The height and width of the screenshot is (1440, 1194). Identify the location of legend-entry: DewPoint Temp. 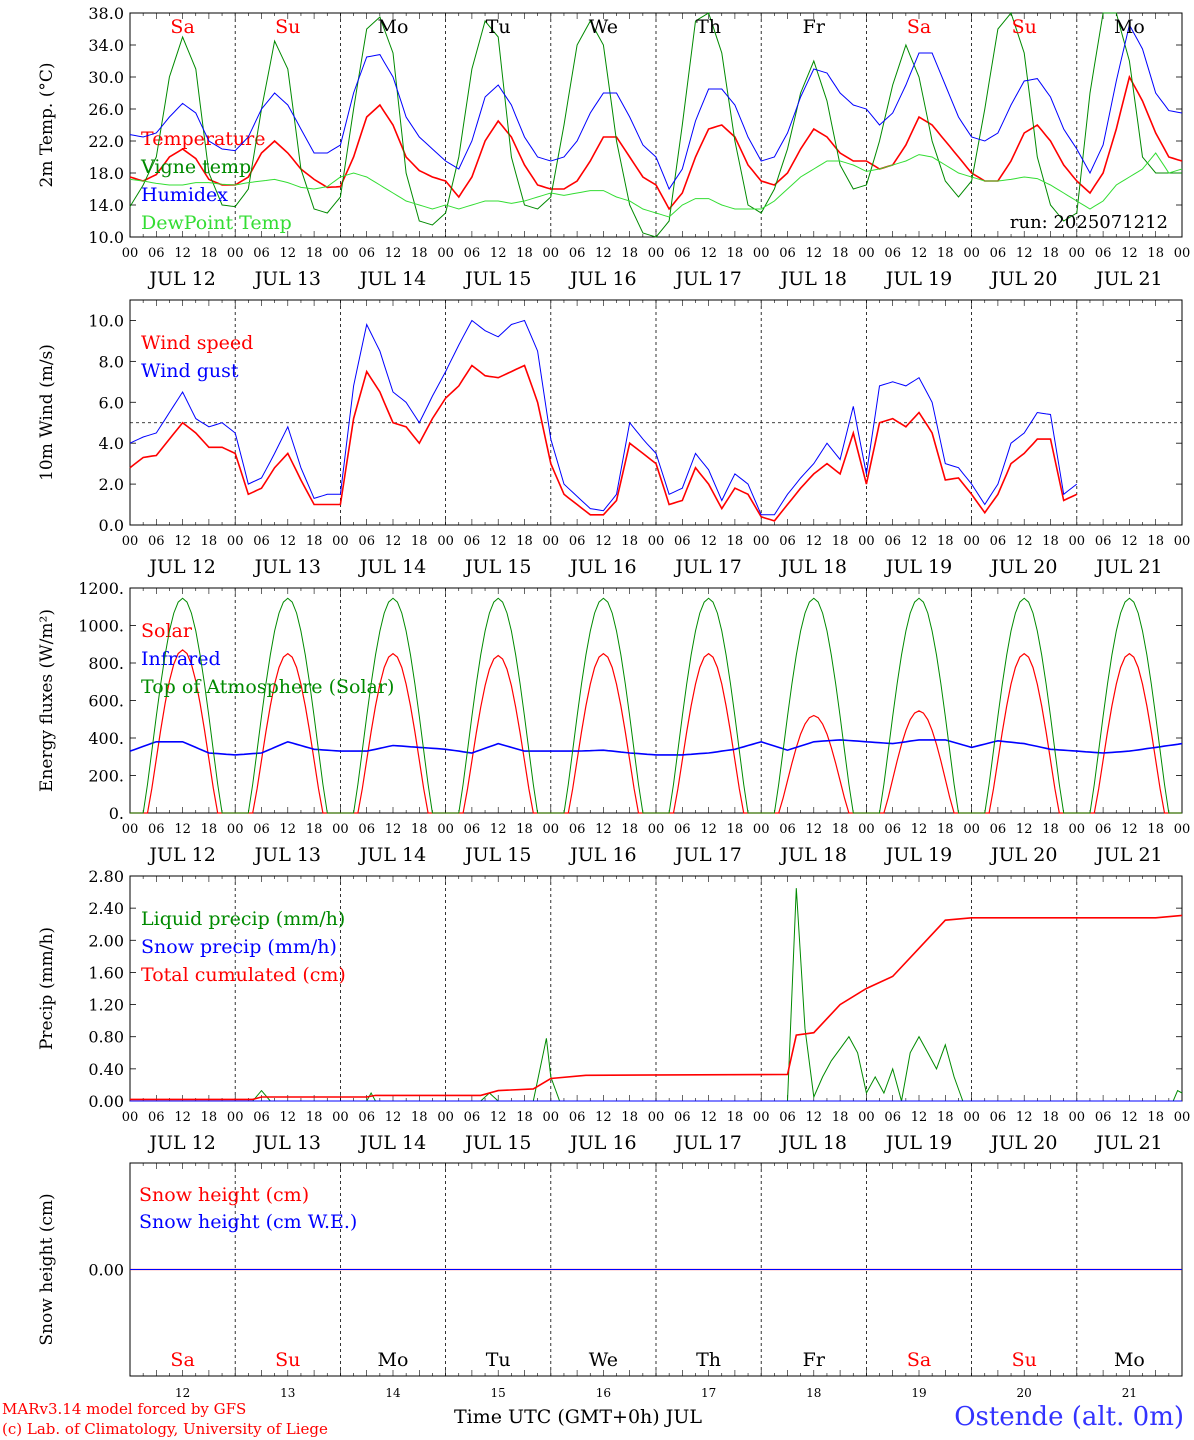
(216, 223).